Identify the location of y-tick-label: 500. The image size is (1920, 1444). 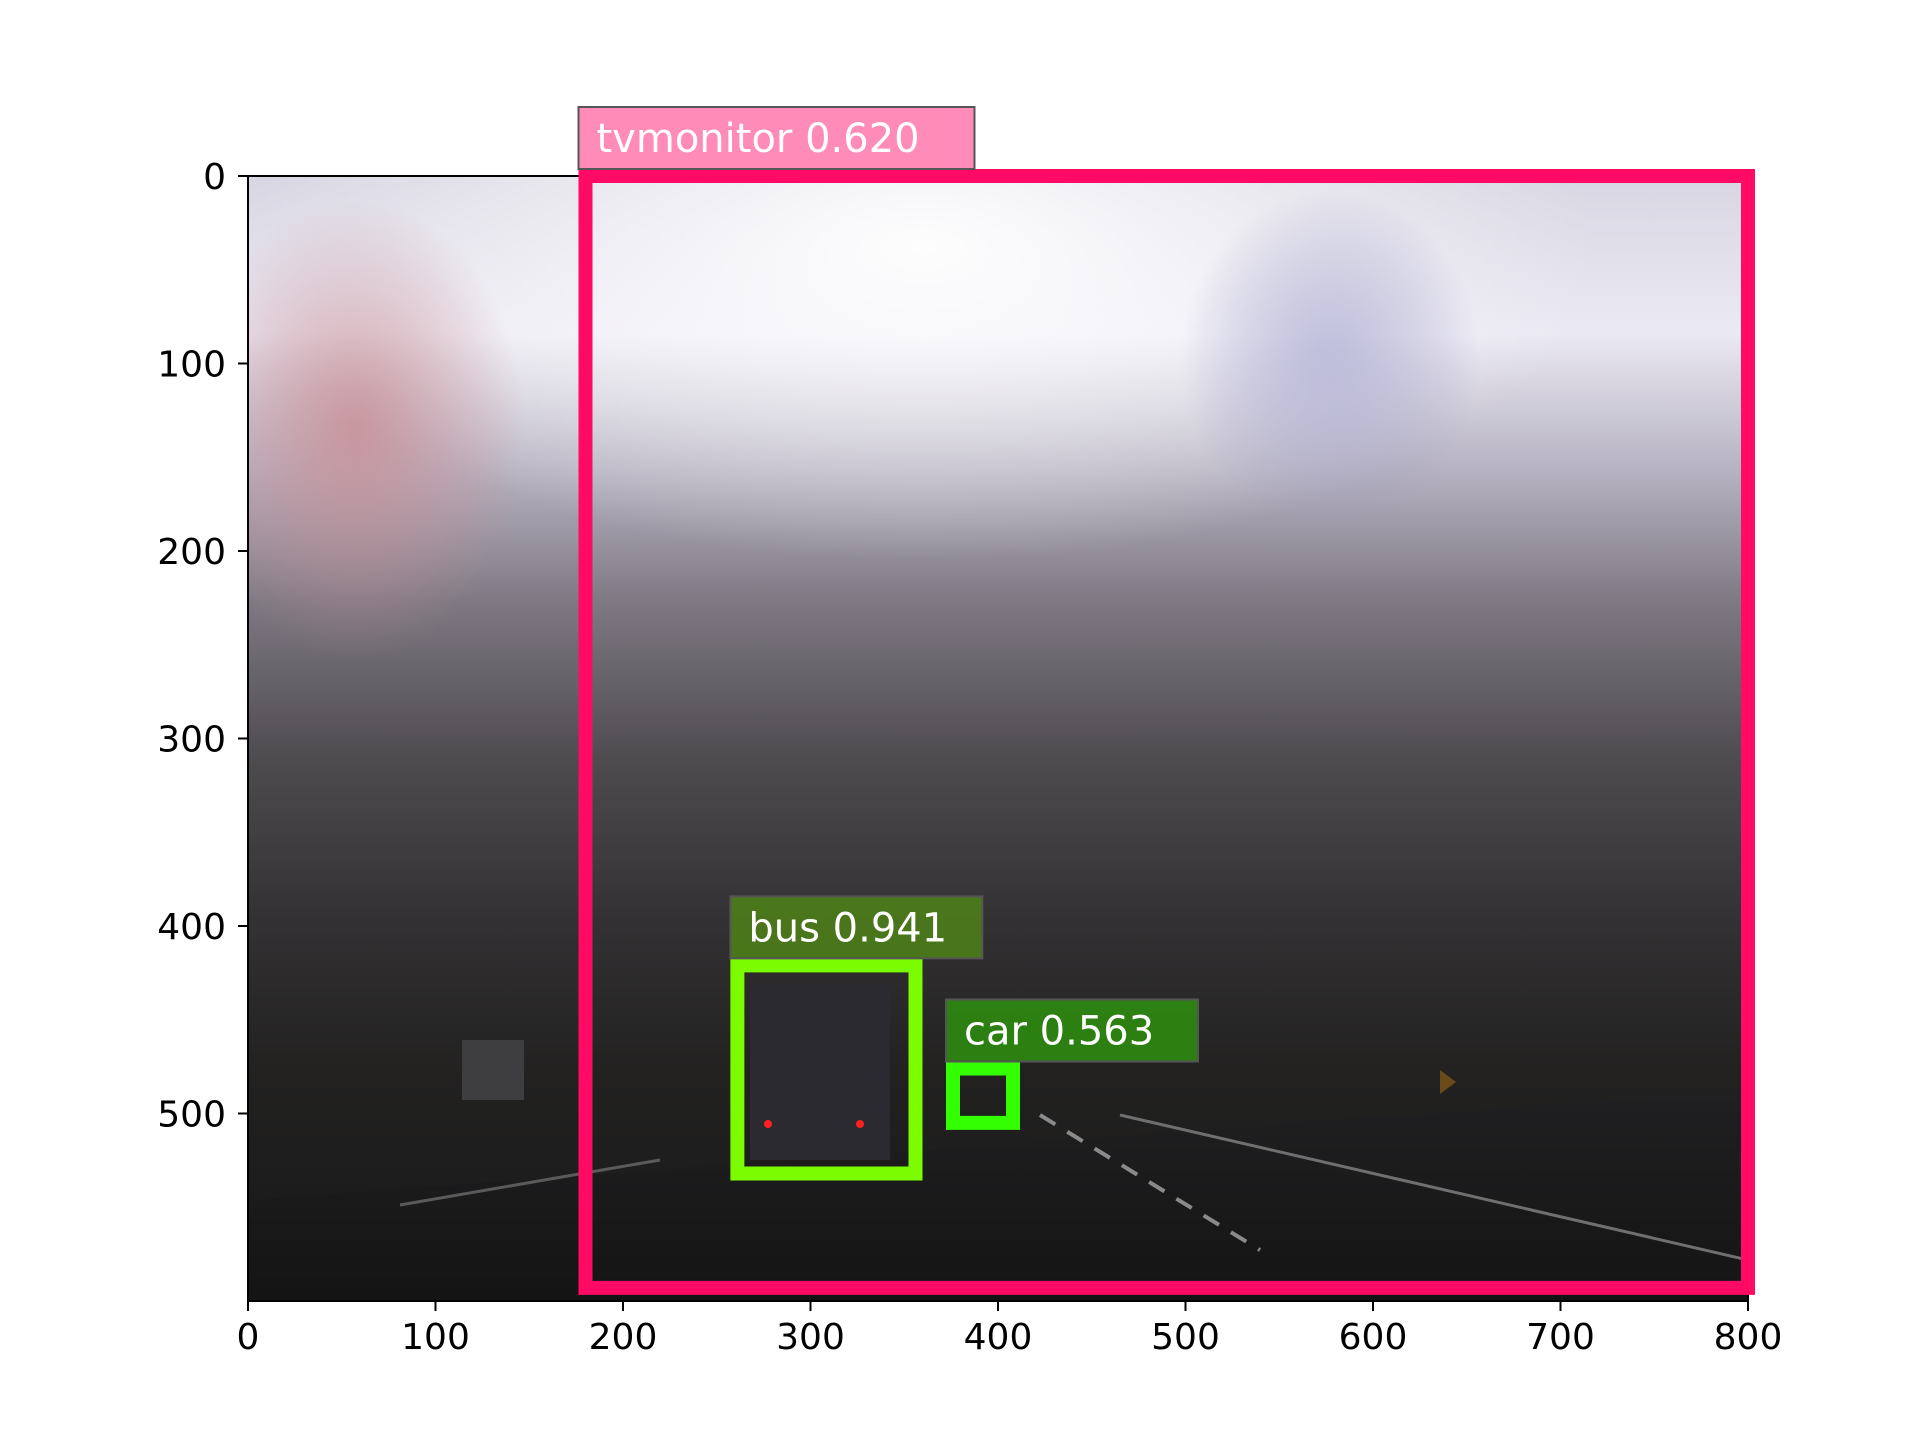
(191, 1115).